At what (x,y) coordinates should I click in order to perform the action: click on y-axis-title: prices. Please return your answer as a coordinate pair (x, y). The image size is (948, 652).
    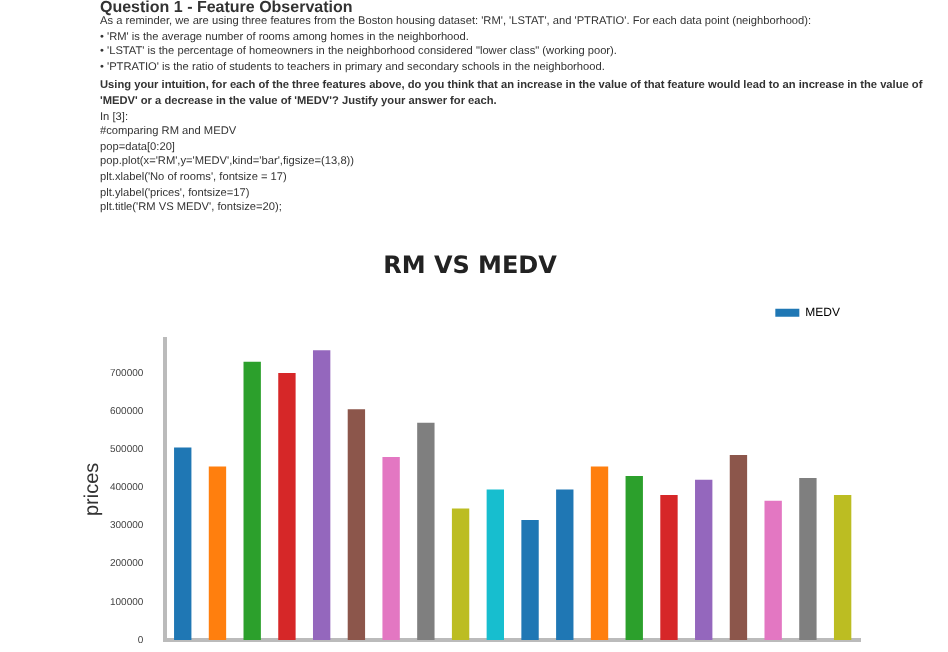
    Looking at the image, I should click on (92, 489).